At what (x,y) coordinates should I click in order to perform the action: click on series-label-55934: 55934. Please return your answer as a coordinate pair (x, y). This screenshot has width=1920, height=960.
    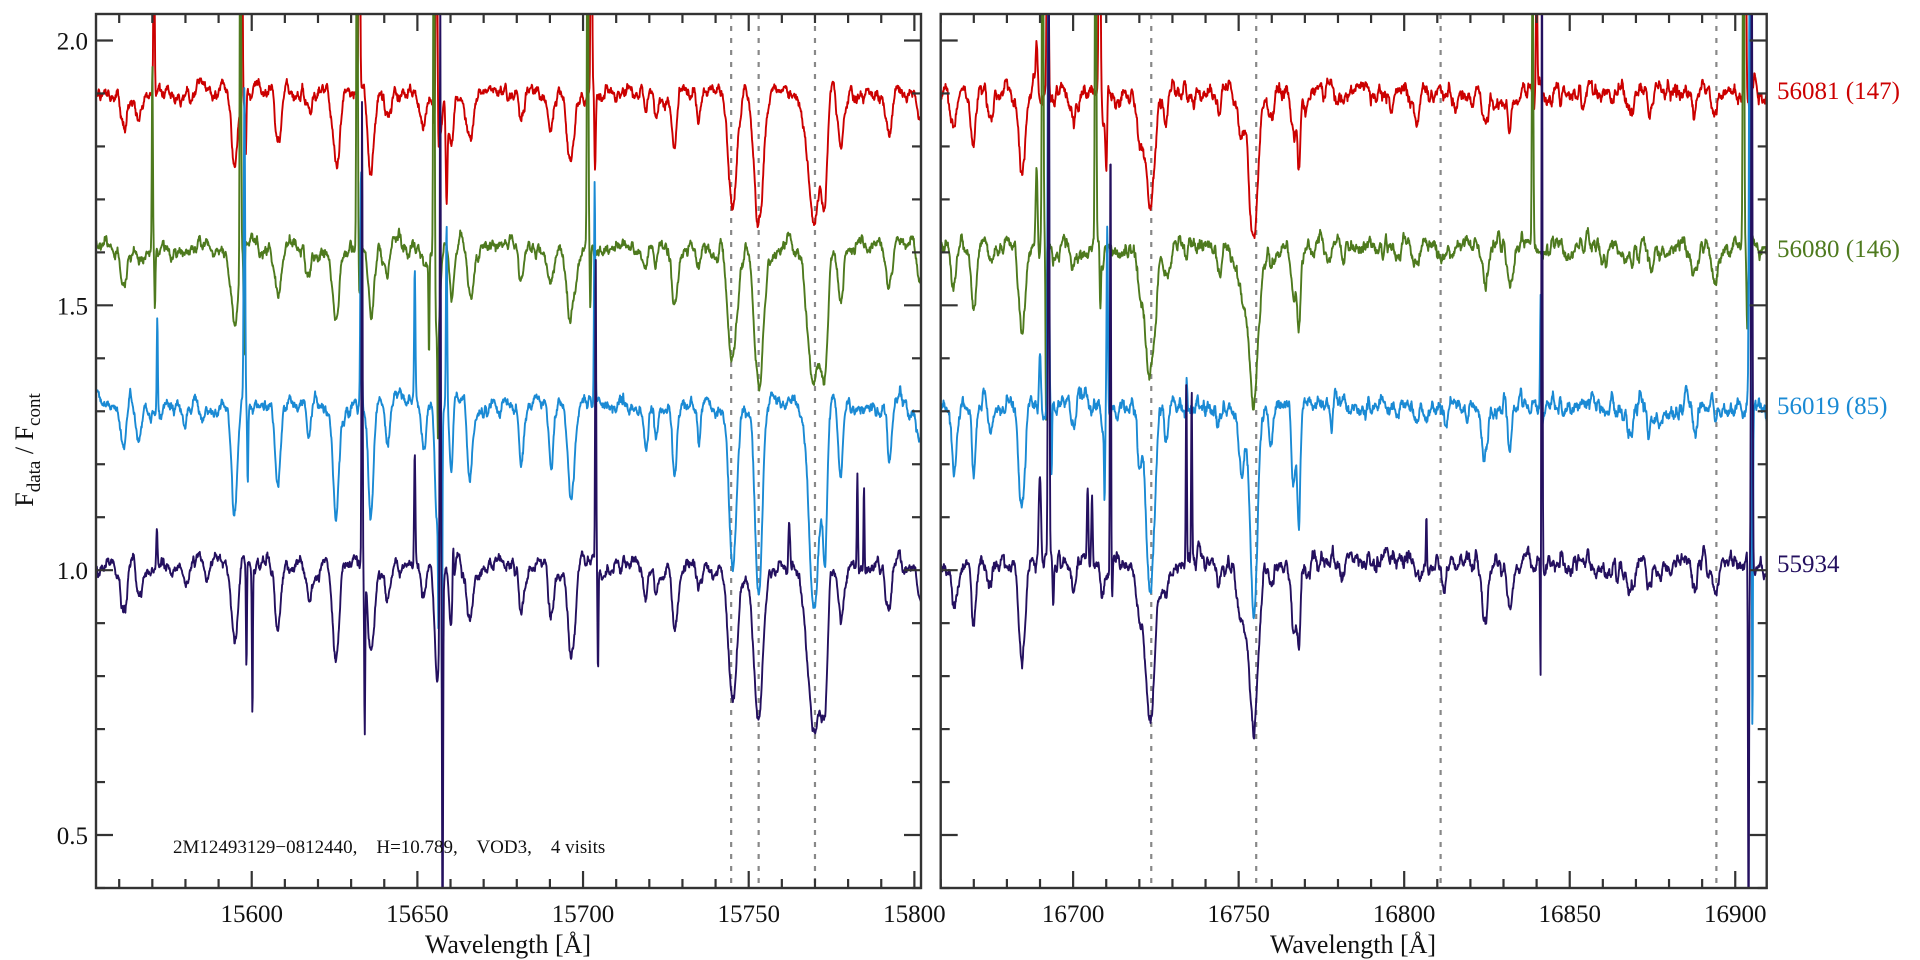
    Looking at the image, I should click on (1808, 564).